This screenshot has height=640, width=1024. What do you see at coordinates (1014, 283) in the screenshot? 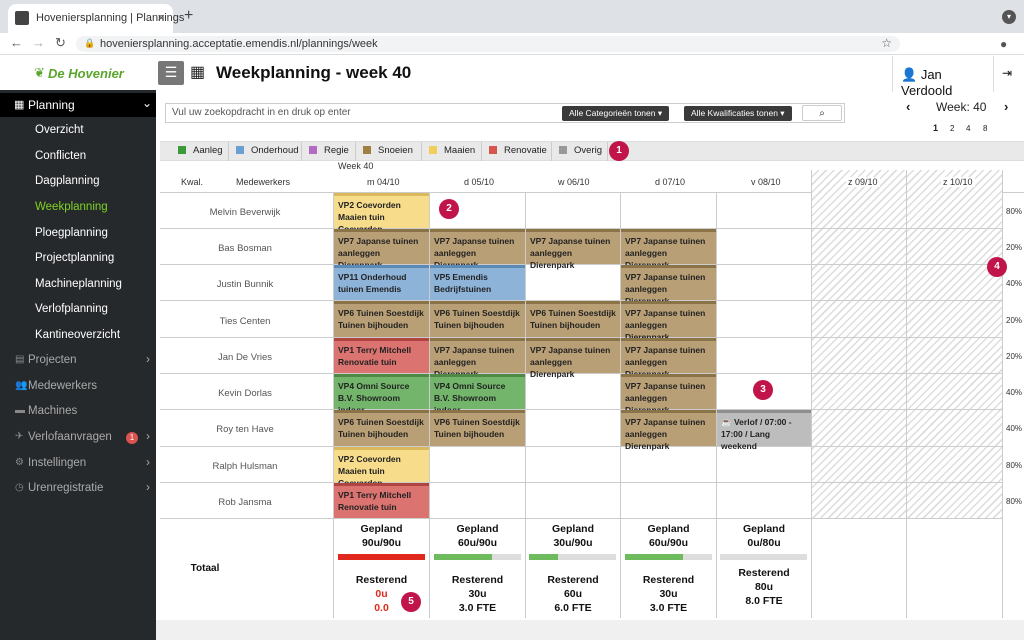
I see `occupancy-pct: 40%` at bounding box center [1014, 283].